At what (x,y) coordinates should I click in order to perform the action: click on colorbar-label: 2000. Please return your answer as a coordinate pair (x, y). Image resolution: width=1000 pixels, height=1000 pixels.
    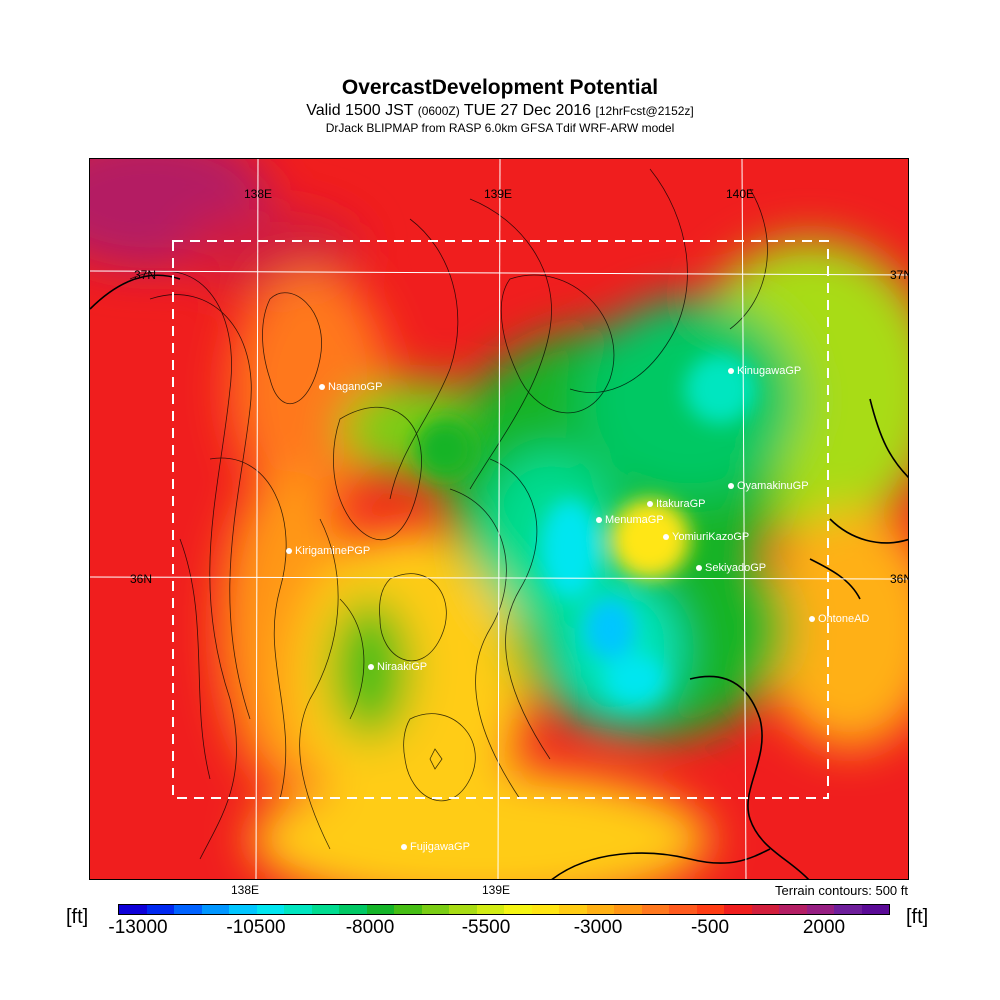
    Looking at the image, I should click on (824, 927).